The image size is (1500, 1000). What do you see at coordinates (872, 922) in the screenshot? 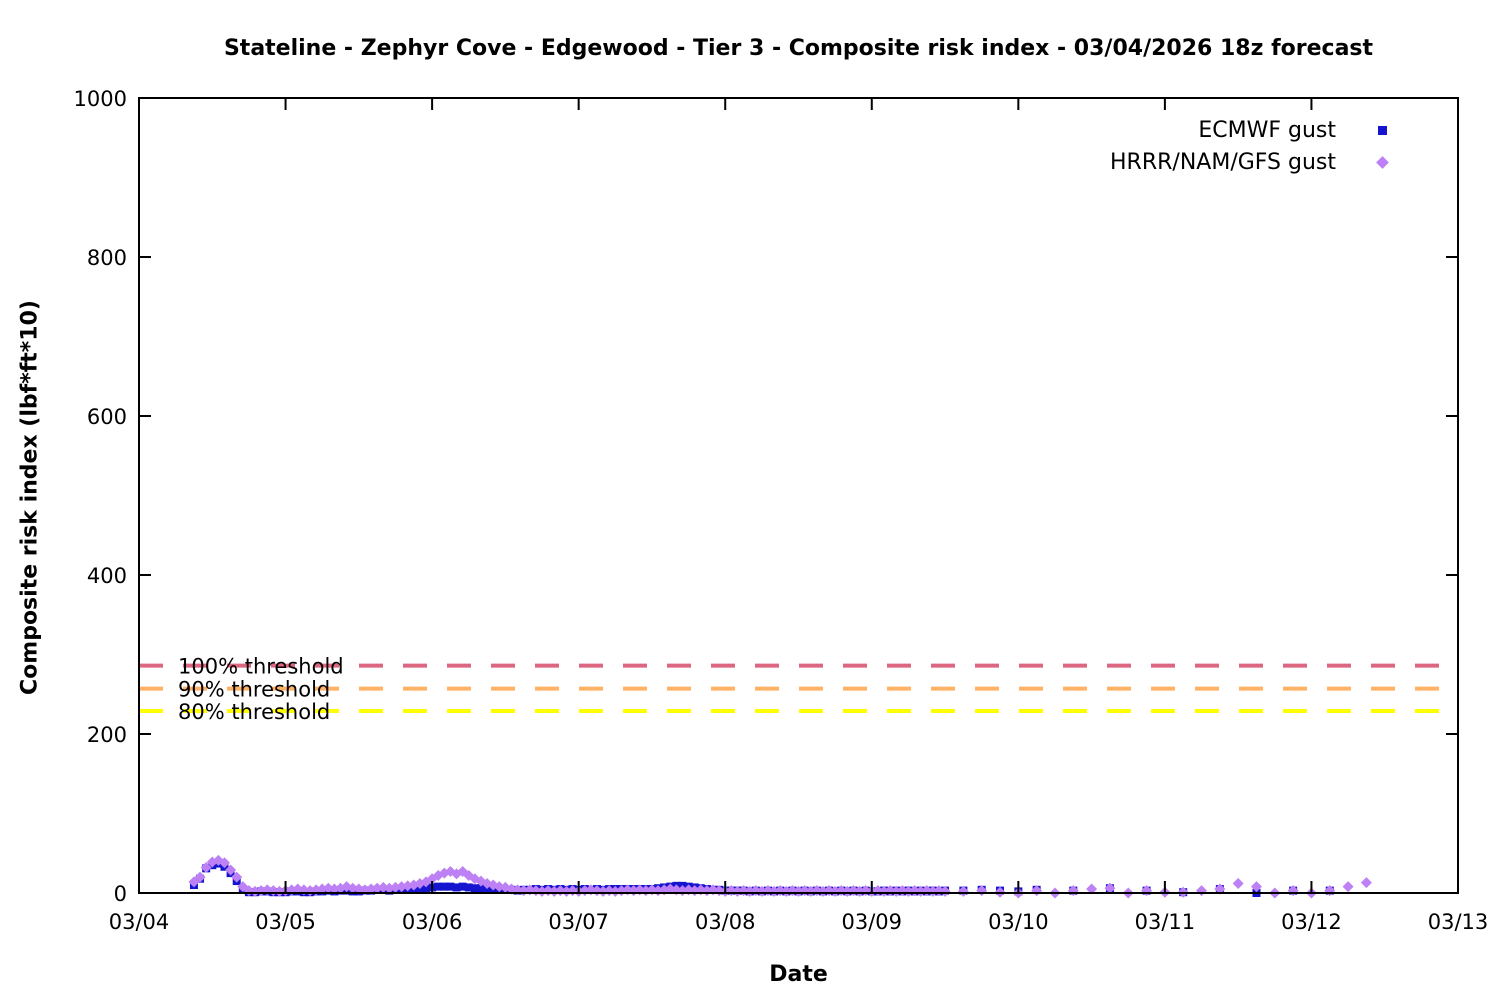
I see `x-tick-label: 03/09` at bounding box center [872, 922].